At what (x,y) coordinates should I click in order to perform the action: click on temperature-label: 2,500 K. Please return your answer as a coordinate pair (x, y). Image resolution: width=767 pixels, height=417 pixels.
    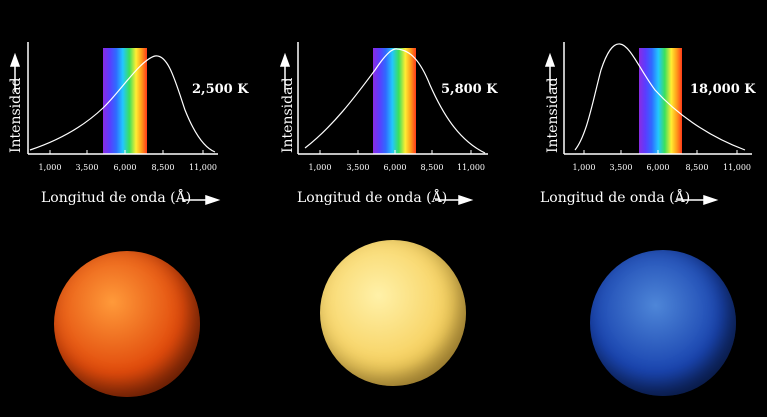
    Looking at the image, I should click on (220, 89).